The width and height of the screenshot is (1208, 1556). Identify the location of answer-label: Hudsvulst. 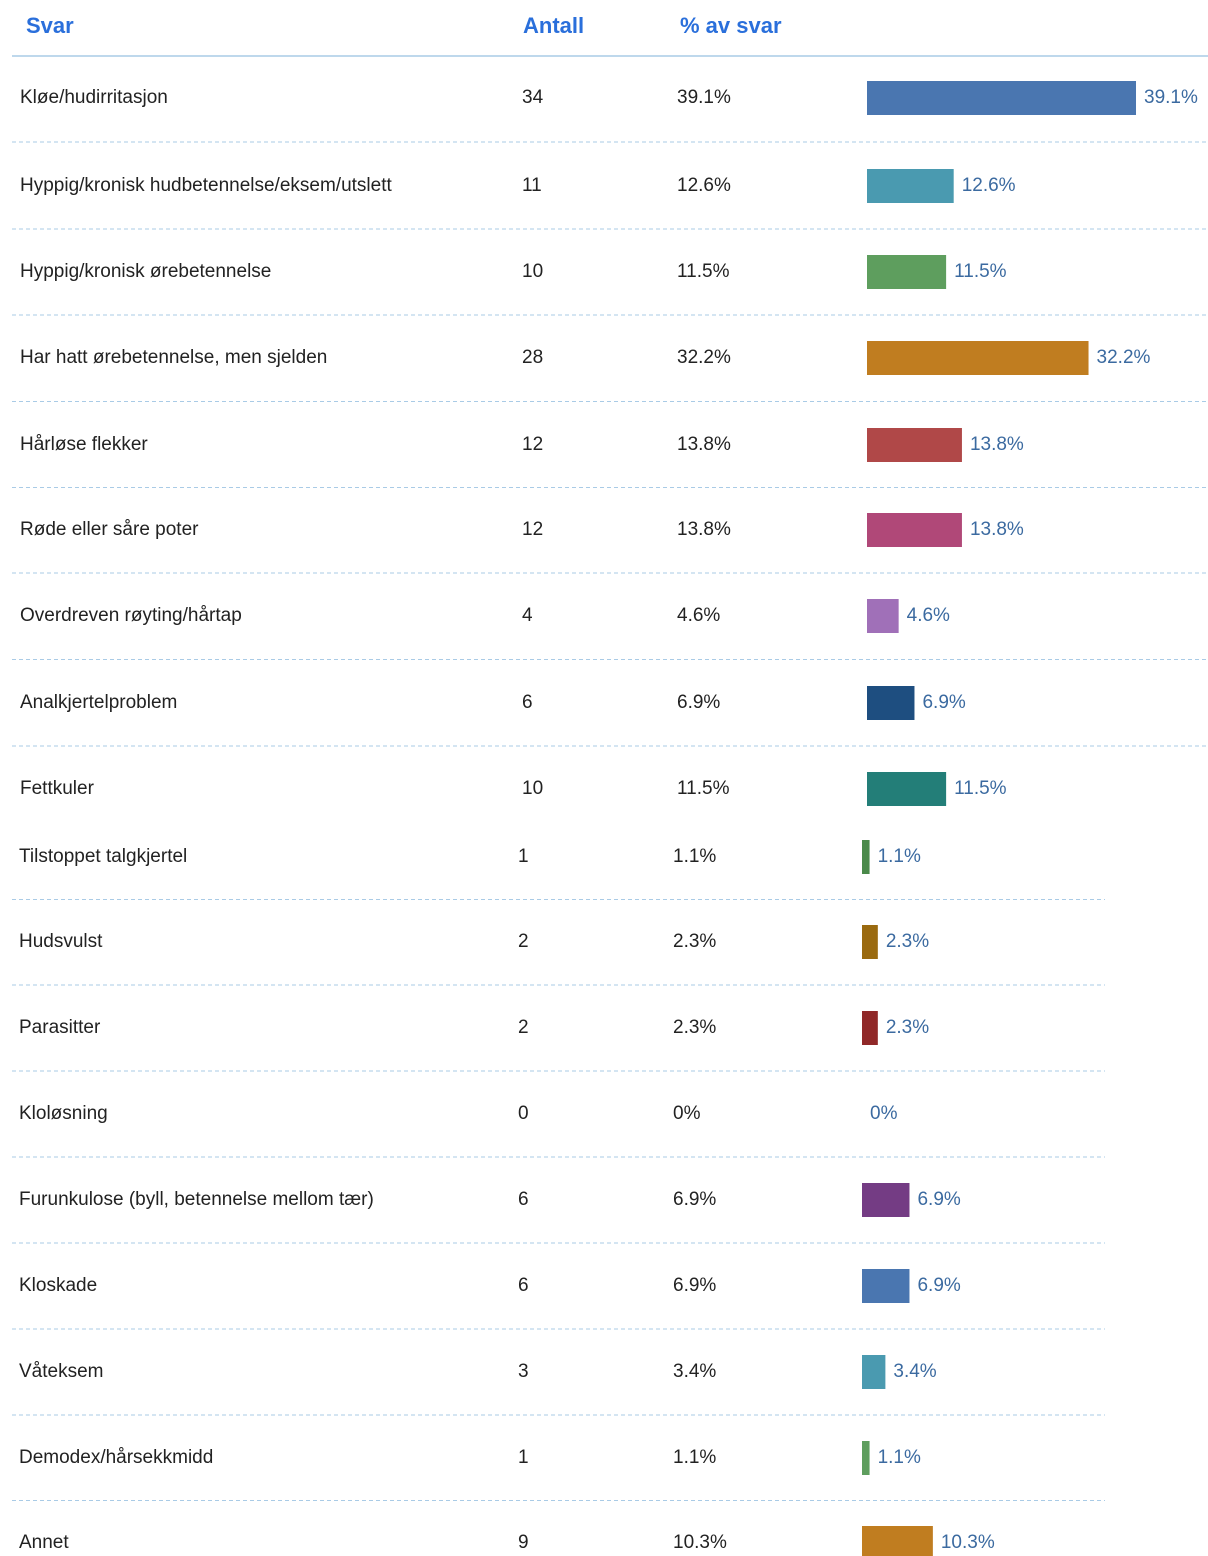
(61, 941).